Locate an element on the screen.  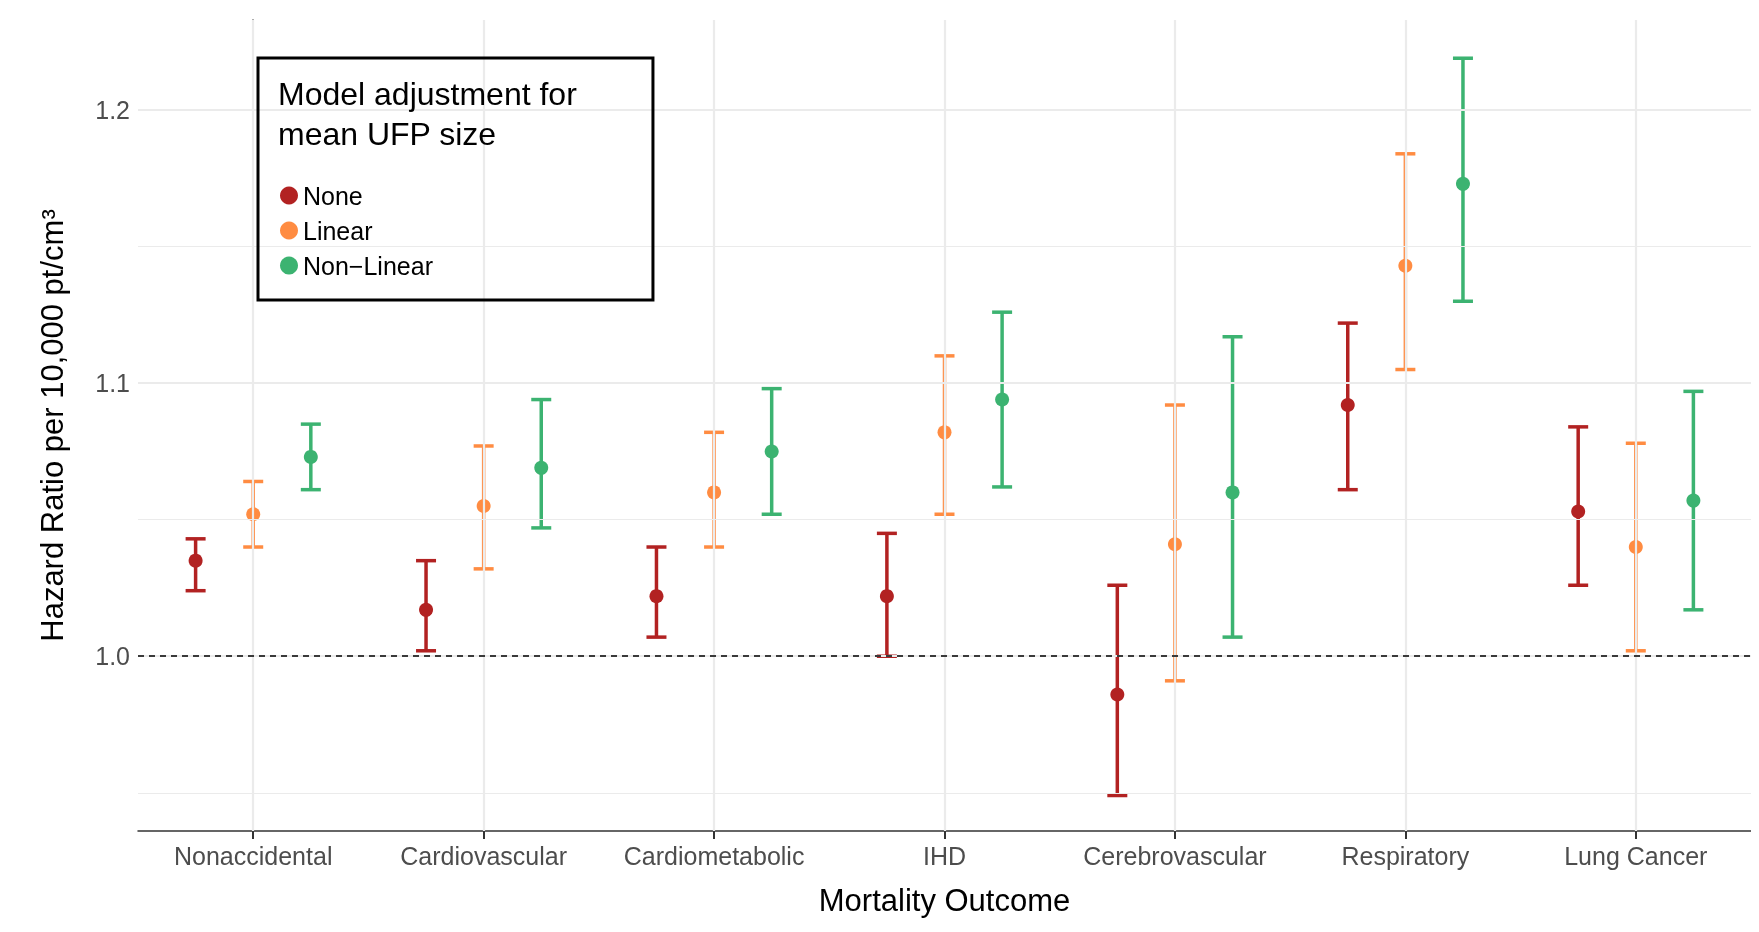
x-tick-label: Lung Cancer is located at coordinates (1636, 855).